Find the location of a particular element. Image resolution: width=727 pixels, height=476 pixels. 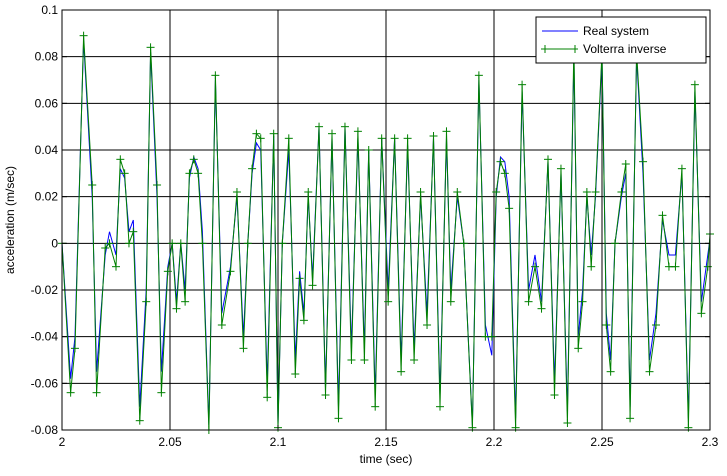

y-tick-label: -0.04 is located at coordinates (45, 337).